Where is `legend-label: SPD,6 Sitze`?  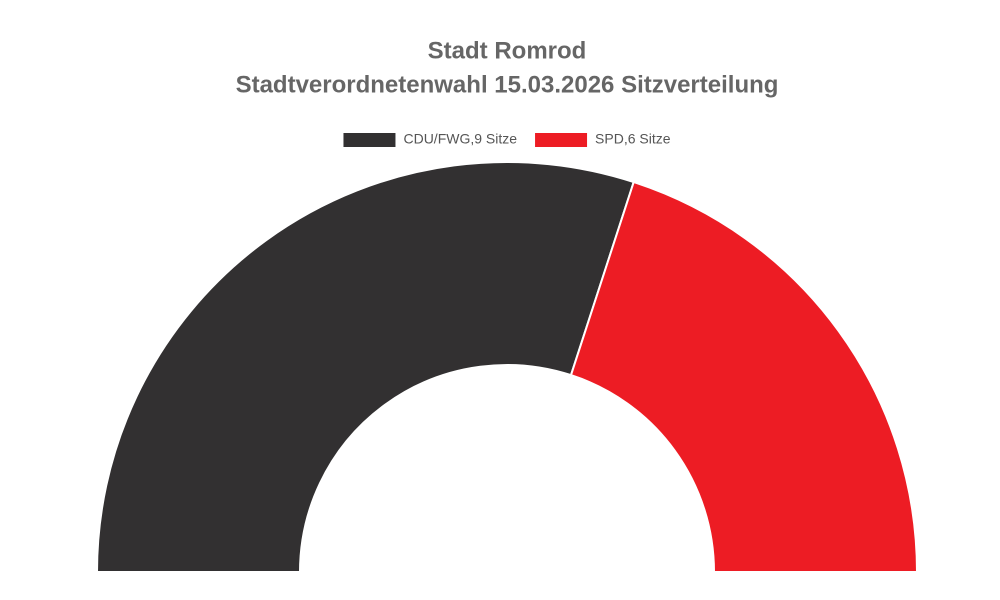 legend-label: SPD,6 Sitze is located at coordinates (633, 139).